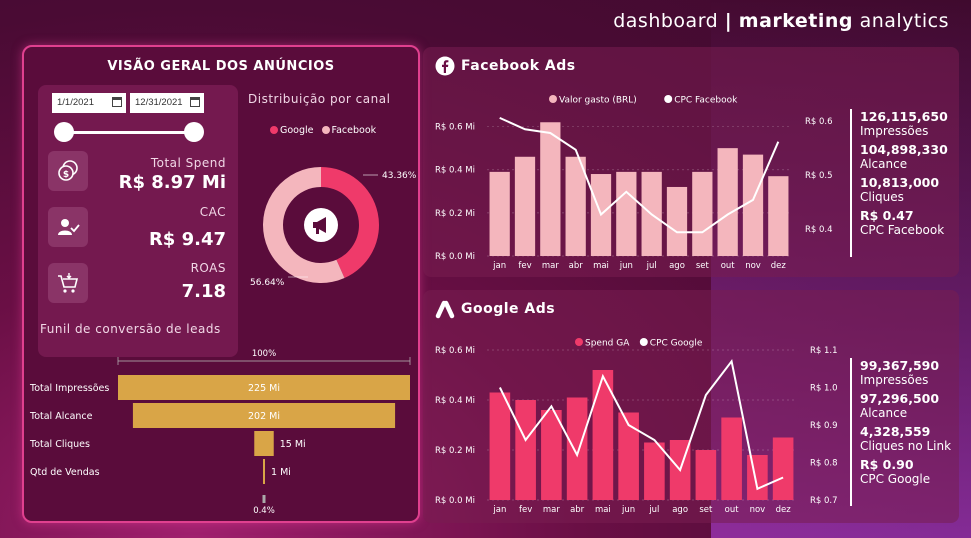 The width and height of the screenshot is (971, 538). Describe the element at coordinates (319, 99) in the screenshot. I see `donut-title: Distribuição por canal` at that location.